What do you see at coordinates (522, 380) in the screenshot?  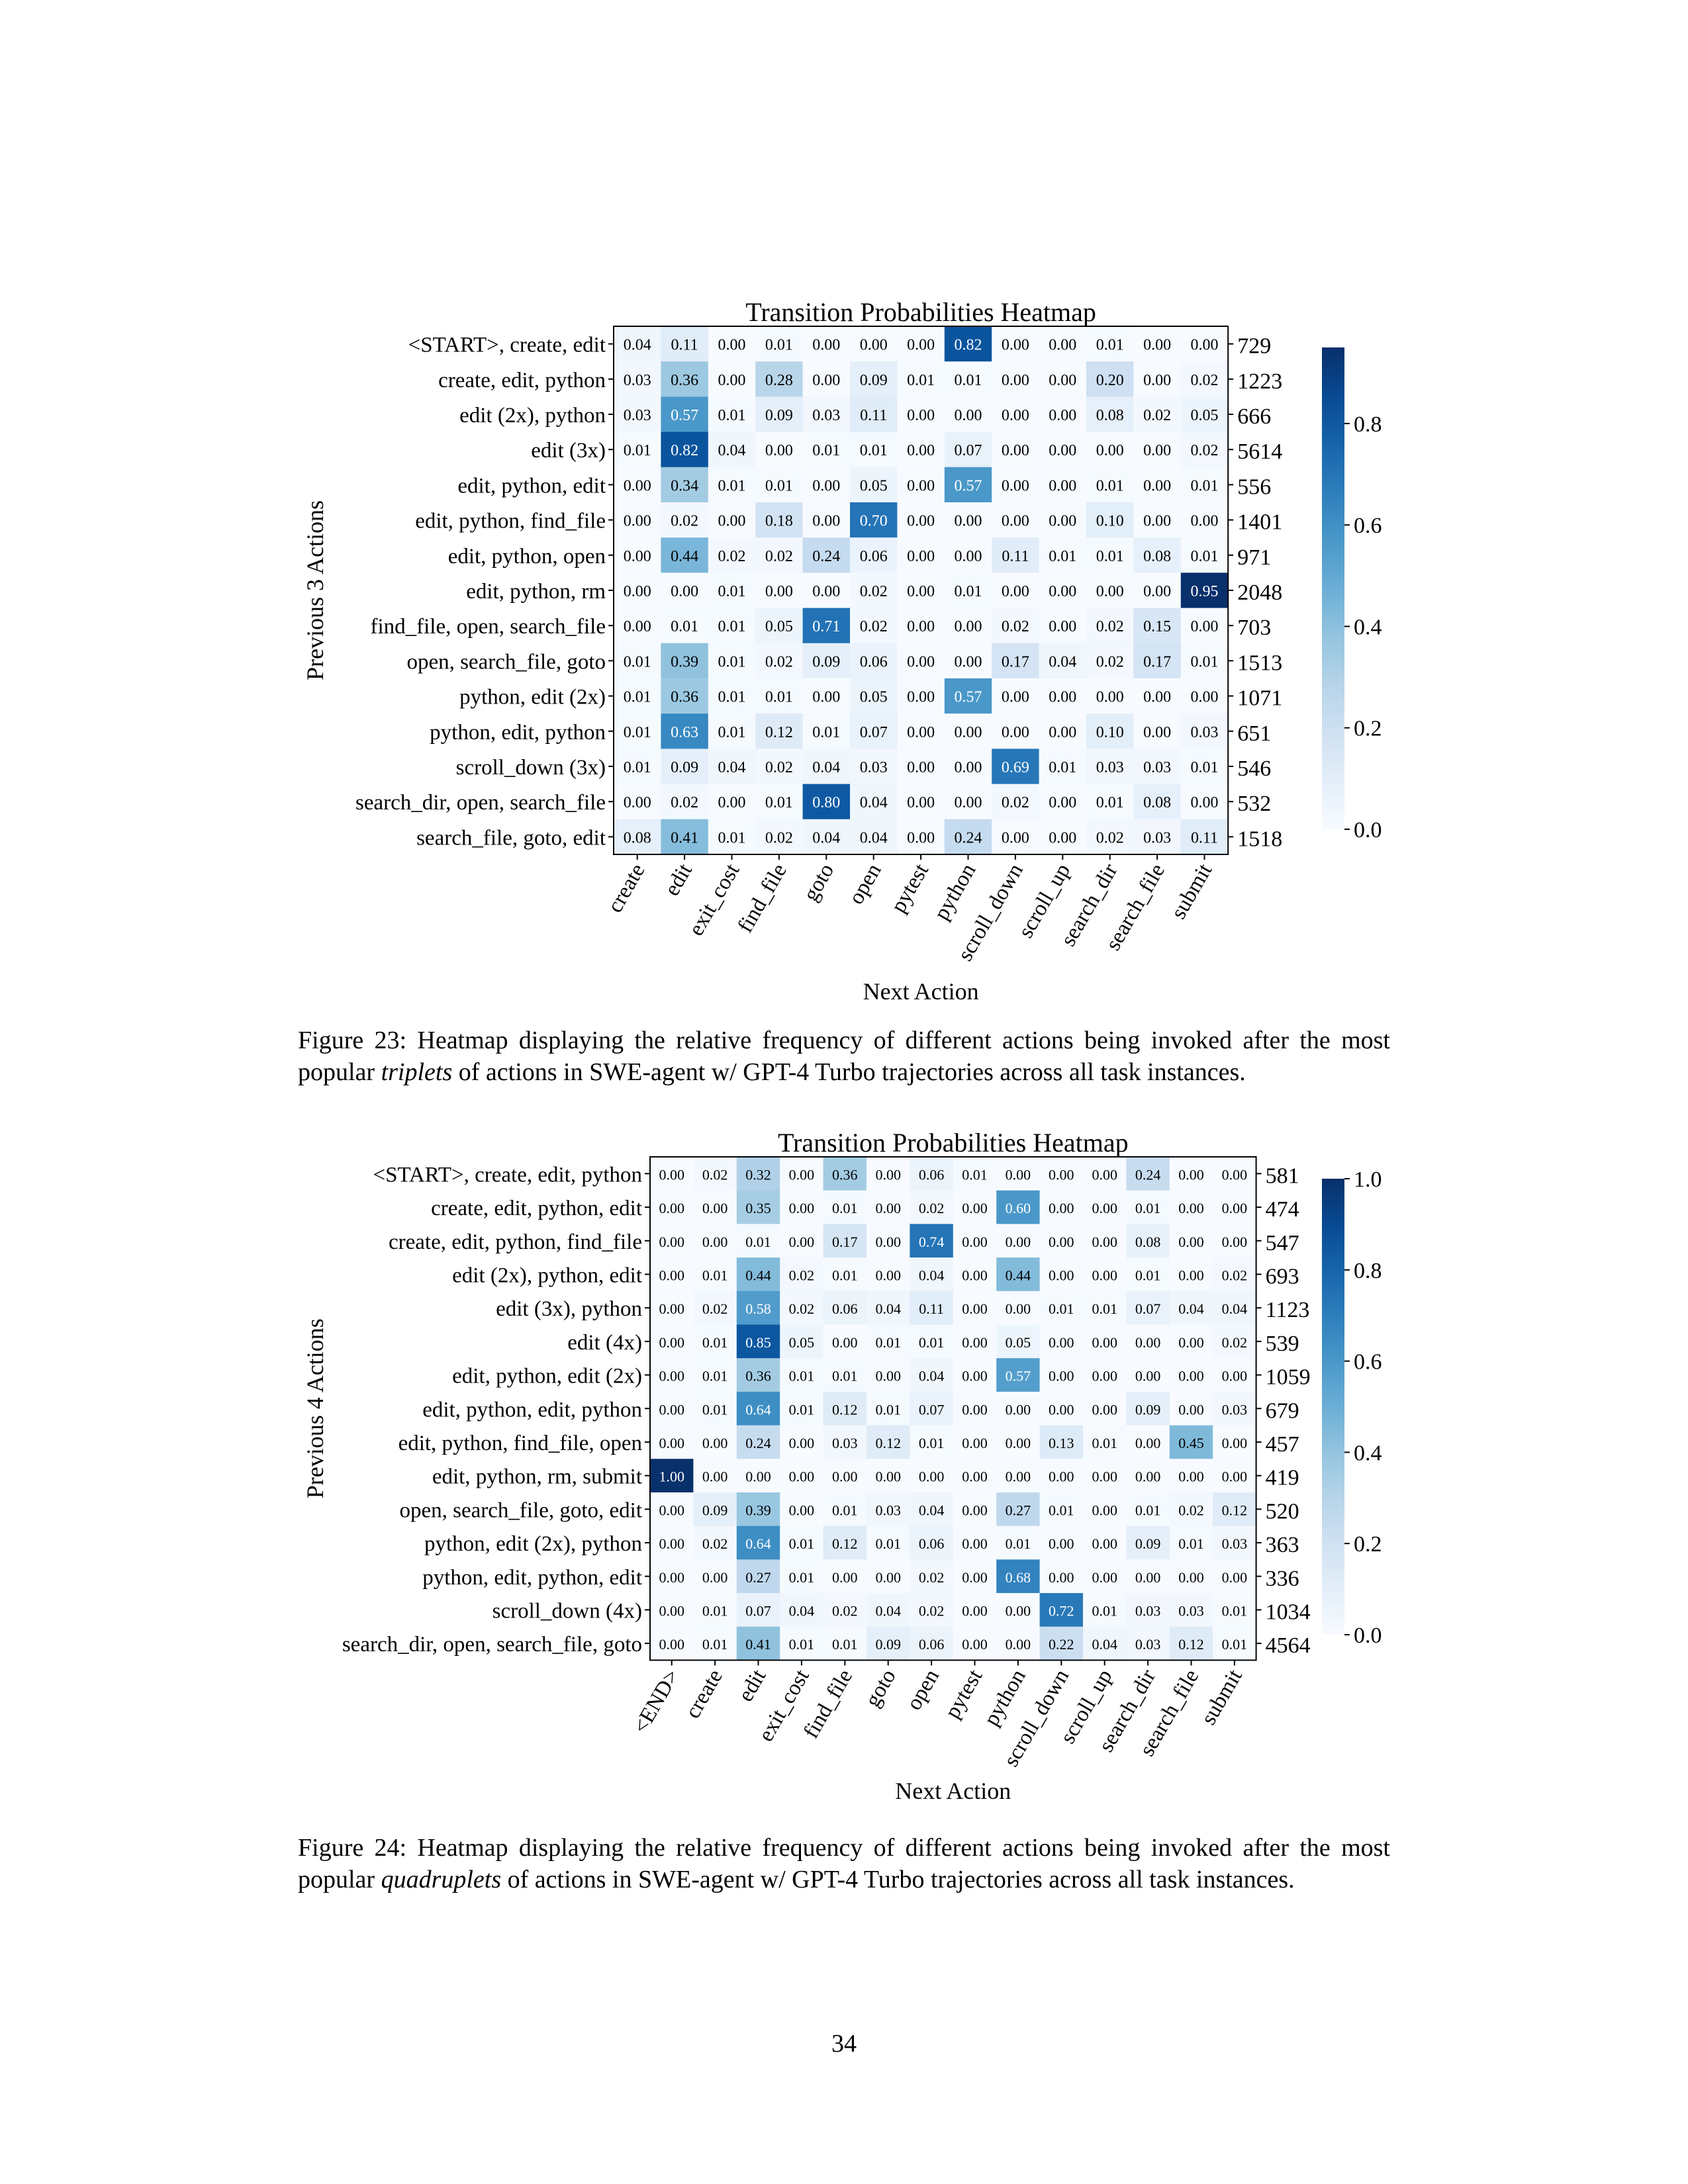 I see `y-tick-label: create, edit, python` at bounding box center [522, 380].